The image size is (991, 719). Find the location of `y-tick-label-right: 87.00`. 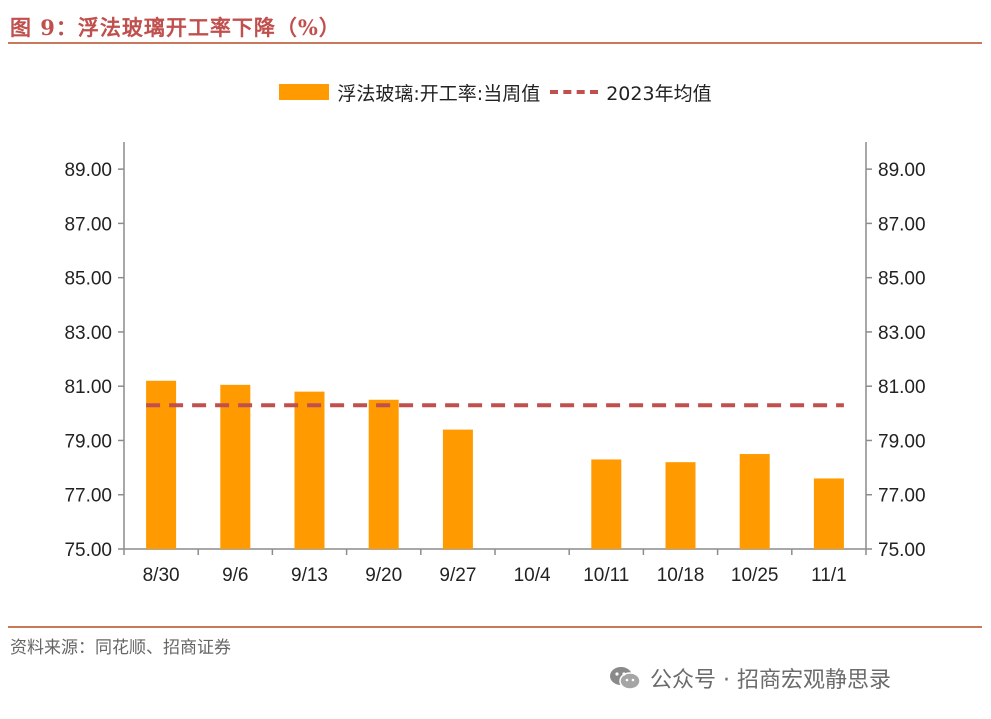

y-tick-label-right: 87.00 is located at coordinates (902, 224).